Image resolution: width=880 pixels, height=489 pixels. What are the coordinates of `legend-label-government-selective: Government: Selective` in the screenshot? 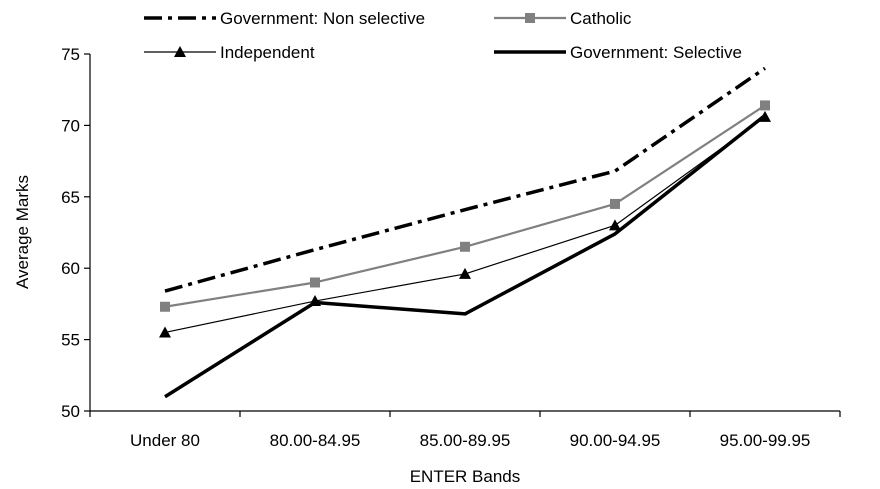 It's located at (656, 52).